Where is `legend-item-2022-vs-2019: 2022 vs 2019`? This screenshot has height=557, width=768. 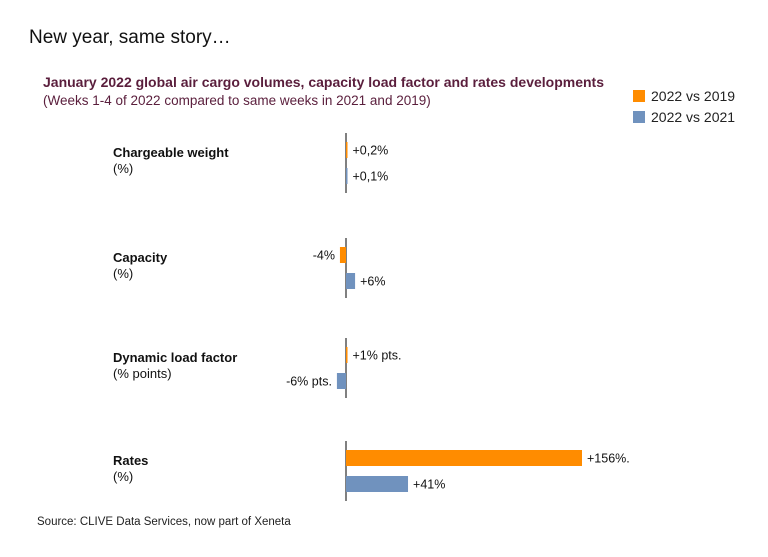
legend-item-2022-vs-2019: 2022 vs 2019 is located at coordinates (684, 96).